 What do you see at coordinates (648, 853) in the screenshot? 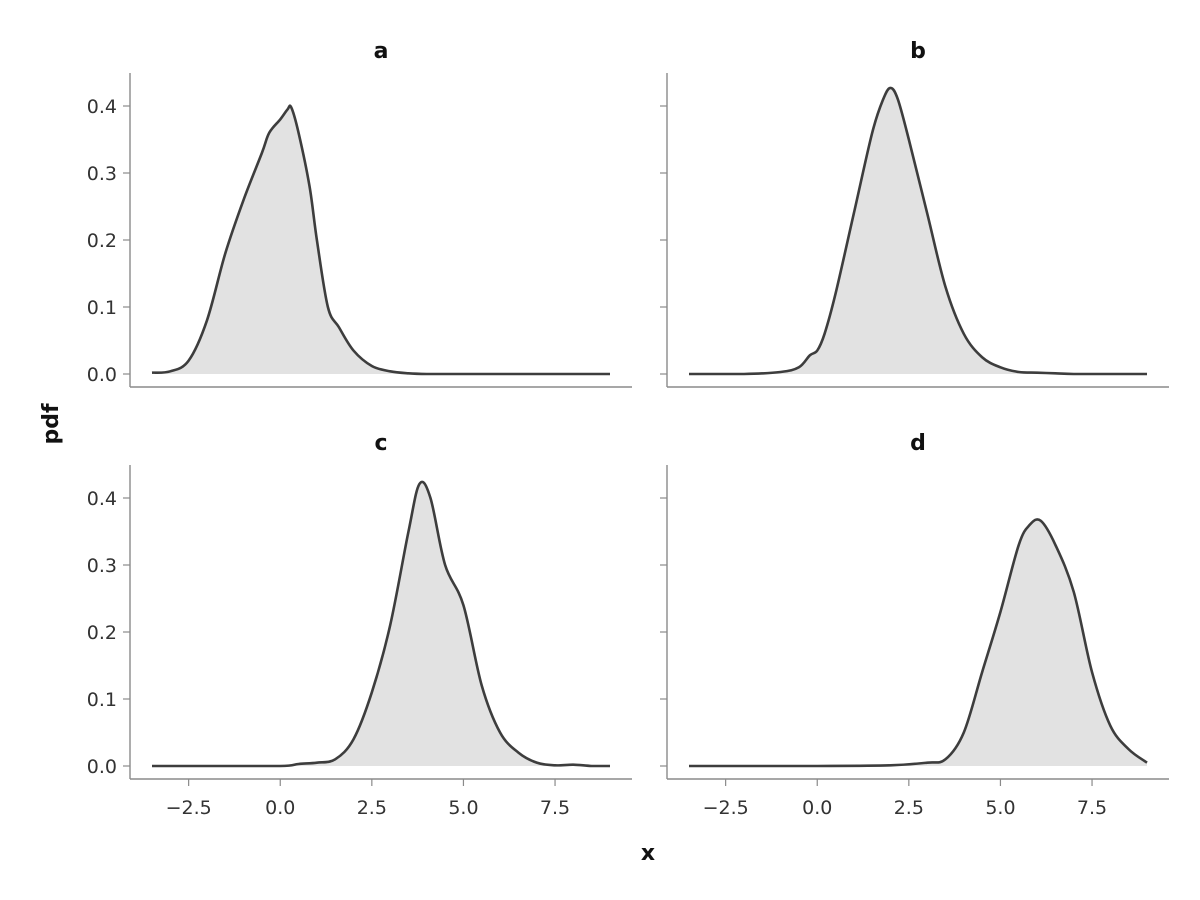
I see `x-axis-title: x` at bounding box center [648, 853].